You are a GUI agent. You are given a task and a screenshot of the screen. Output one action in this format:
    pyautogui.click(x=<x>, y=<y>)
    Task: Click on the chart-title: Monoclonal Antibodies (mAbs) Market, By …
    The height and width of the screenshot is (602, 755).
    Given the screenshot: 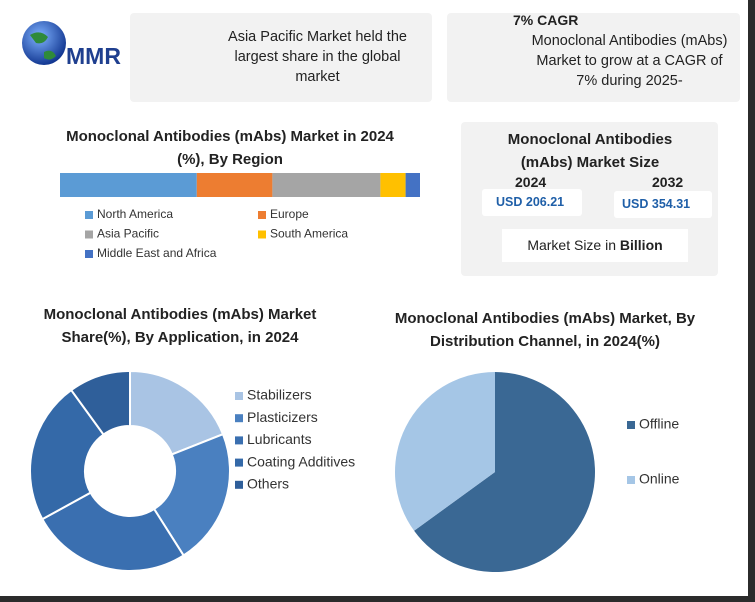 What is the action you would take?
    pyautogui.click(x=545, y=330)
    